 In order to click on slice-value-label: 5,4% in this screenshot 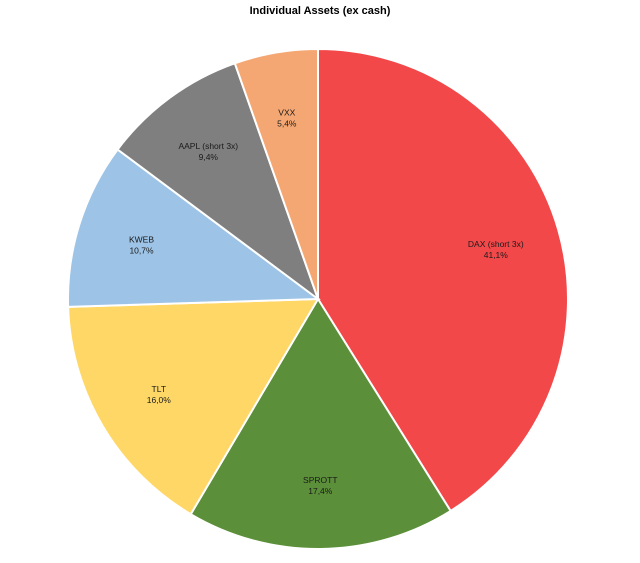, I will do `click(287, 124)`.